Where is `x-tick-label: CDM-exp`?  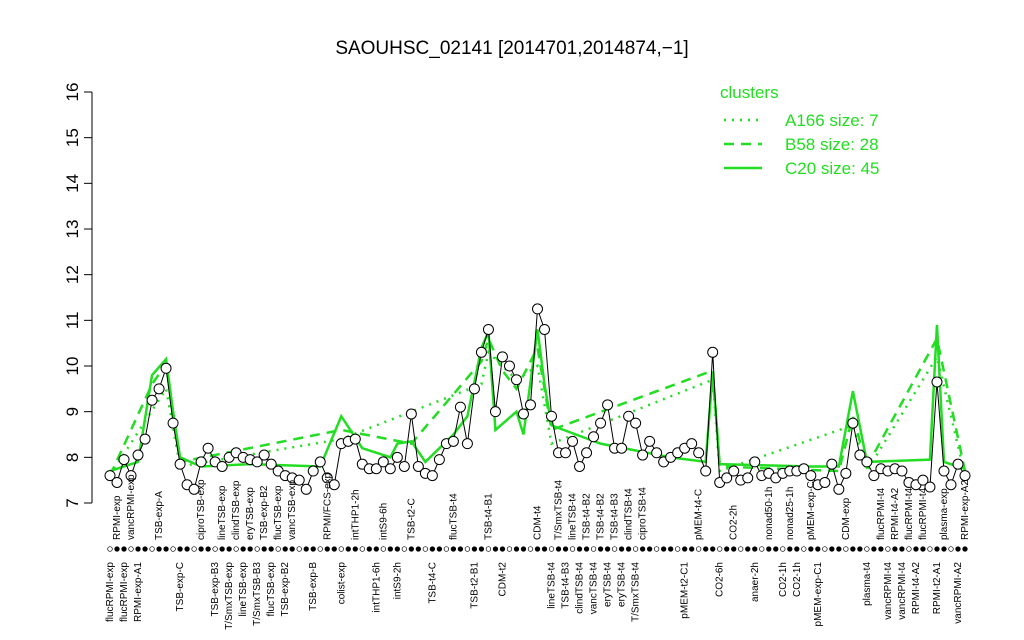
x-tick-label: CDM-exp is located at coordinates (846, 518).